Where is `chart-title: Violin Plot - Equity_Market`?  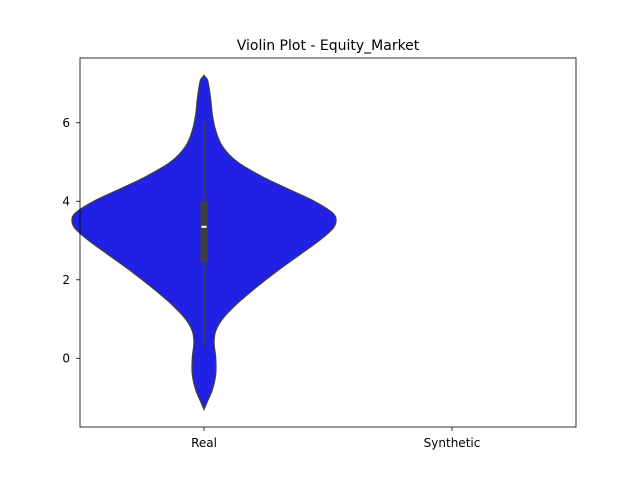 chart-title: Violin Plot - Equity_Market is located at coordinates (328, 46).